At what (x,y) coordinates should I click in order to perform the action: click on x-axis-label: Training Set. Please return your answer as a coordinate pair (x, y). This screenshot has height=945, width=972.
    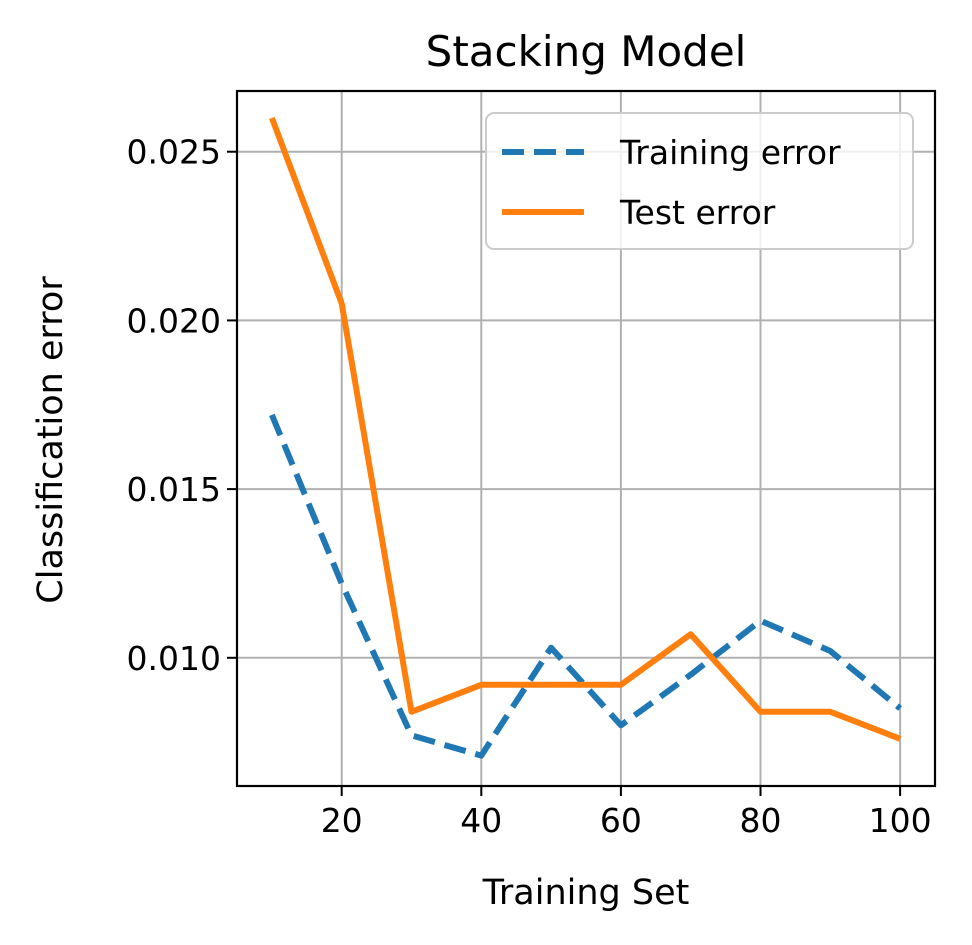
    Looking at the image, I should click on (586, 893).